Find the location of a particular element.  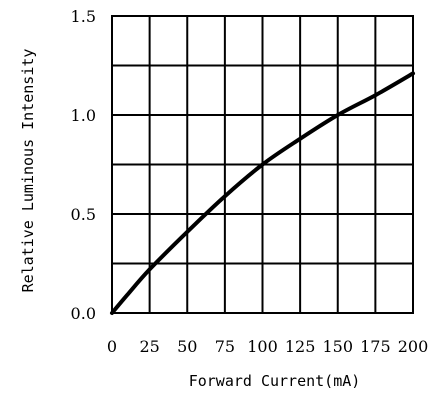

x-axis-ticks: 0 25 50 75 100 125 150 175 200 is located at coordinates (267, 346).